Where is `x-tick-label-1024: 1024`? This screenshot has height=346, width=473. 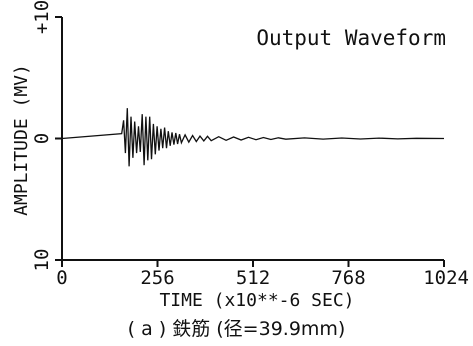 x-tick-label-1024: 1024 is located at coordinates (446, 278).